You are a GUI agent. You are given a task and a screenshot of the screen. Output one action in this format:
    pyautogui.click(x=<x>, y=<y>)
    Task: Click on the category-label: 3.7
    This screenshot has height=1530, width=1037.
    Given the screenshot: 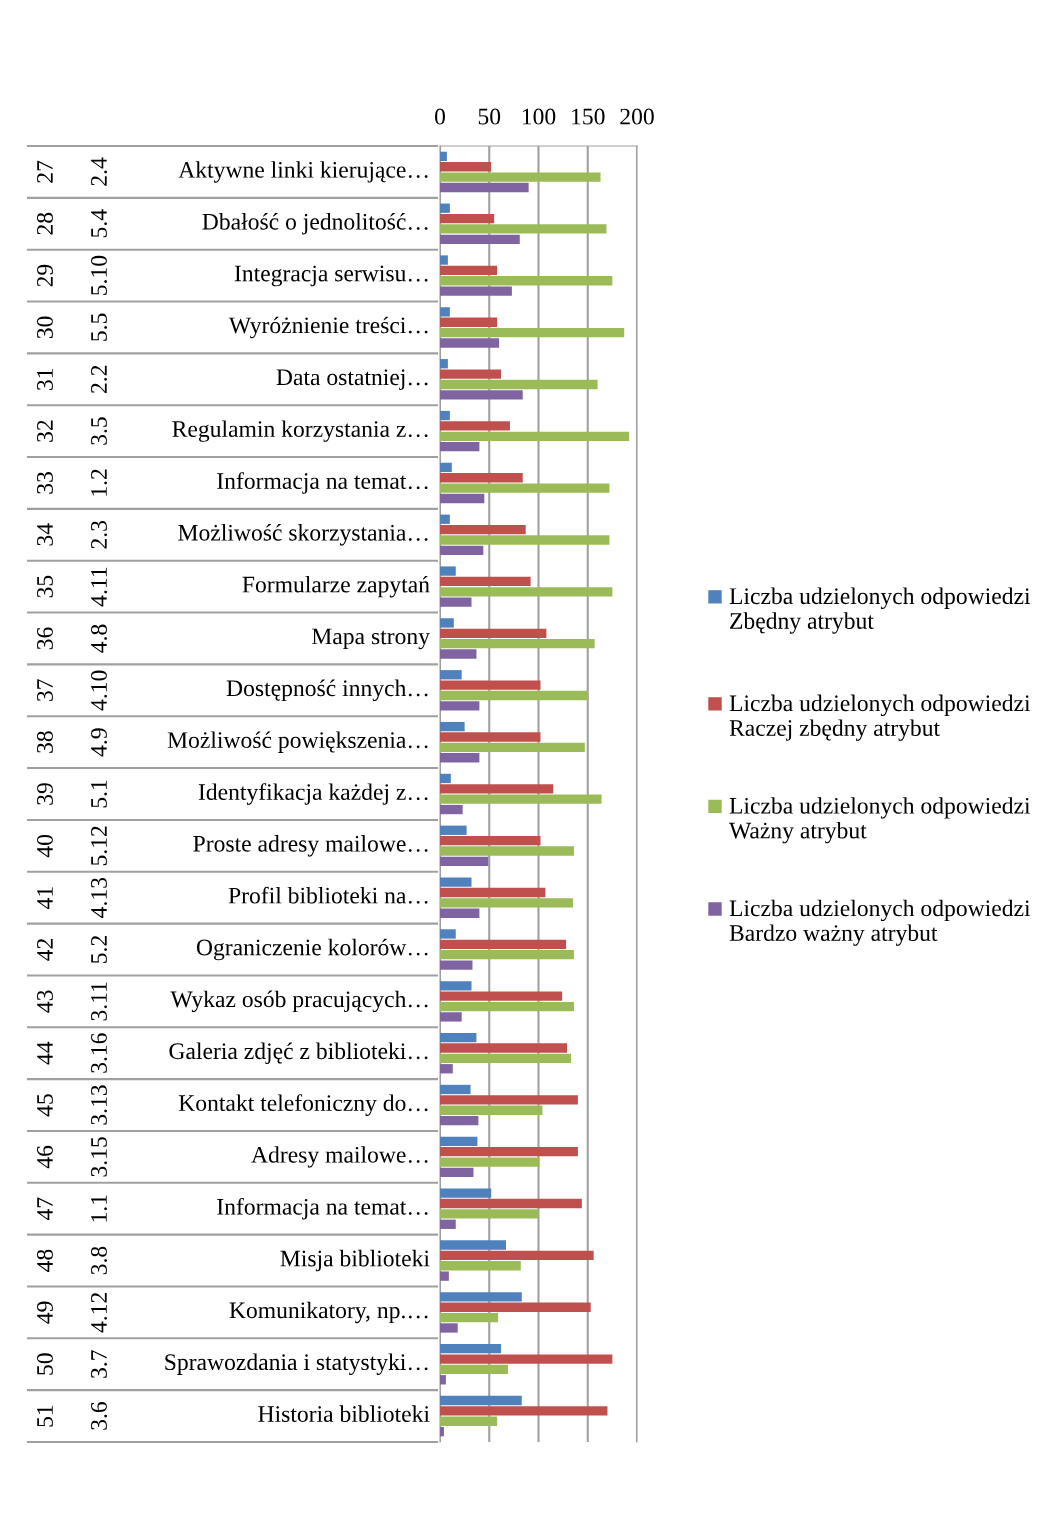 What is the action you would take?
    pyautogui.click(x=99, y=1364)
    